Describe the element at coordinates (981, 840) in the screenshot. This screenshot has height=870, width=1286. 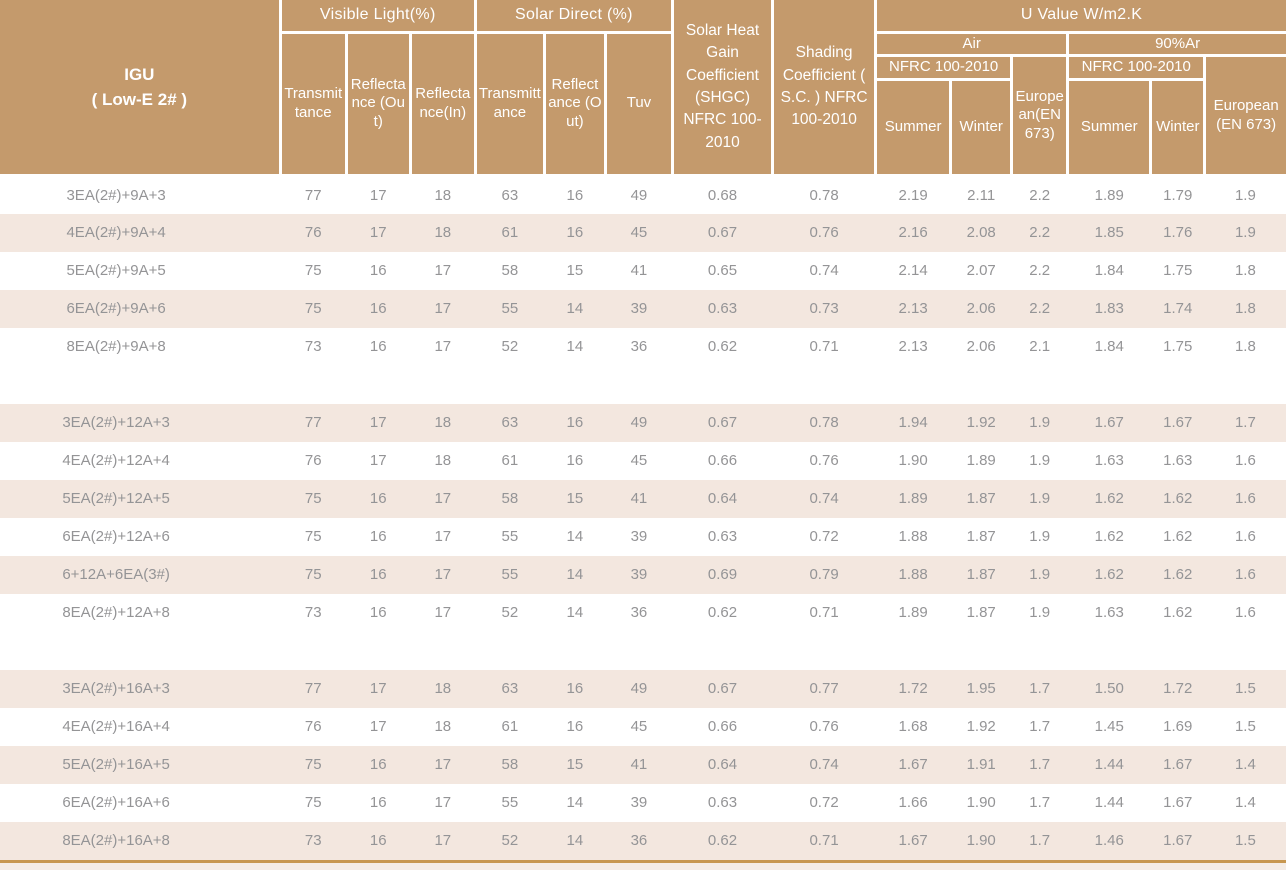
I see `table-cell-air-winter: 1.90` at that location.